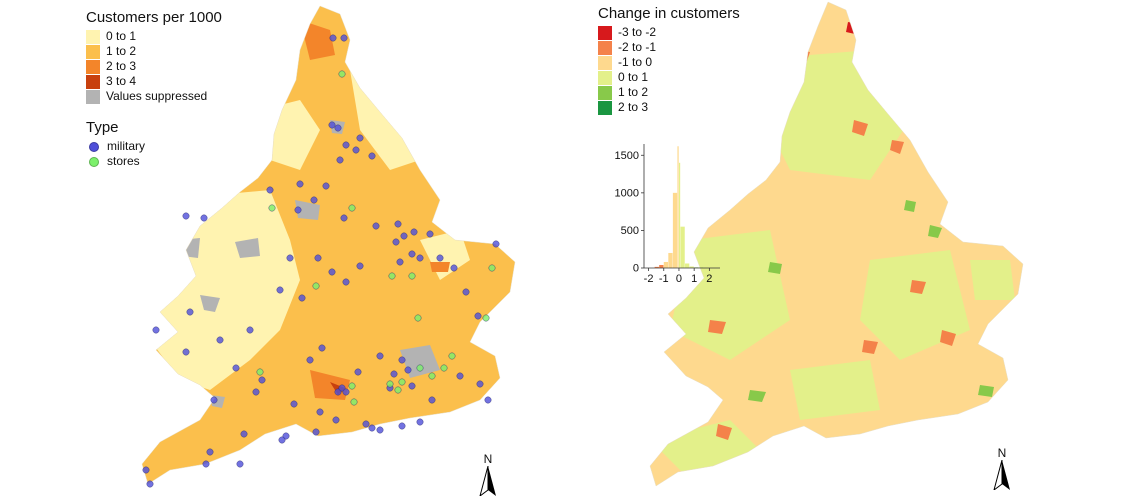  Describe the element at coordinates (630, 231) in the screenshot. I see `y-tick-label: 500` at that location.